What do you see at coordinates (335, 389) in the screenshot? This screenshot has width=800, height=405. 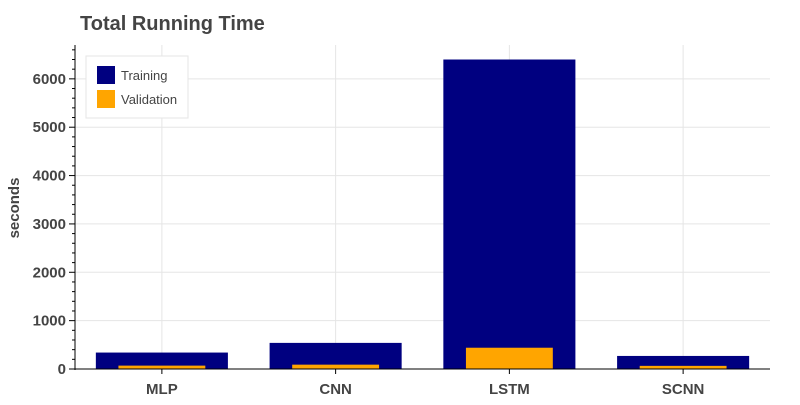 I see `x-tick-label: CNN` at bounding box center [335, 389].